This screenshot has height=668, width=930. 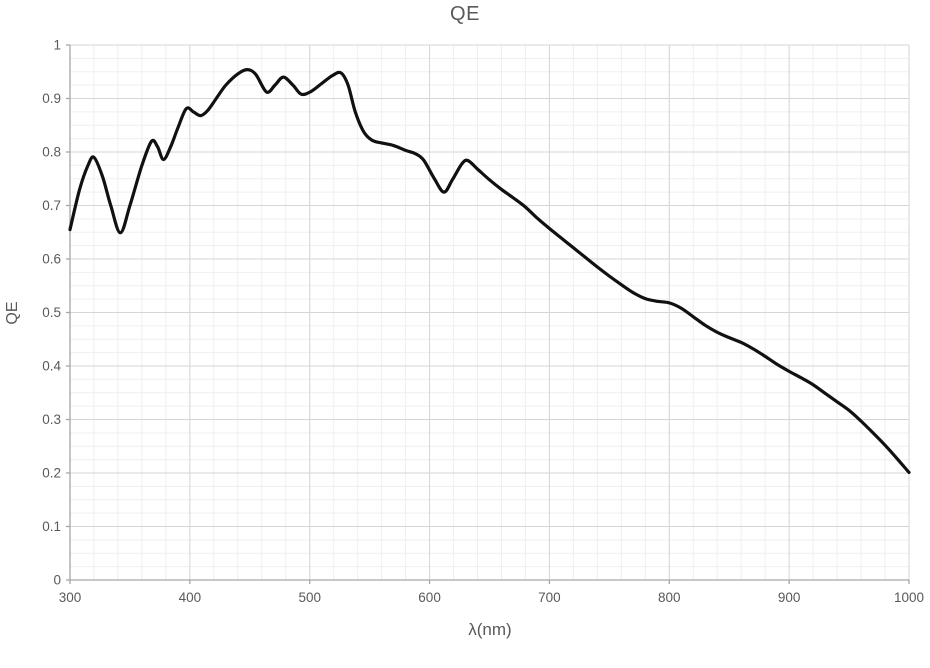 I want to click on y-tick-label: 0.9, so click(x=51, y=98).